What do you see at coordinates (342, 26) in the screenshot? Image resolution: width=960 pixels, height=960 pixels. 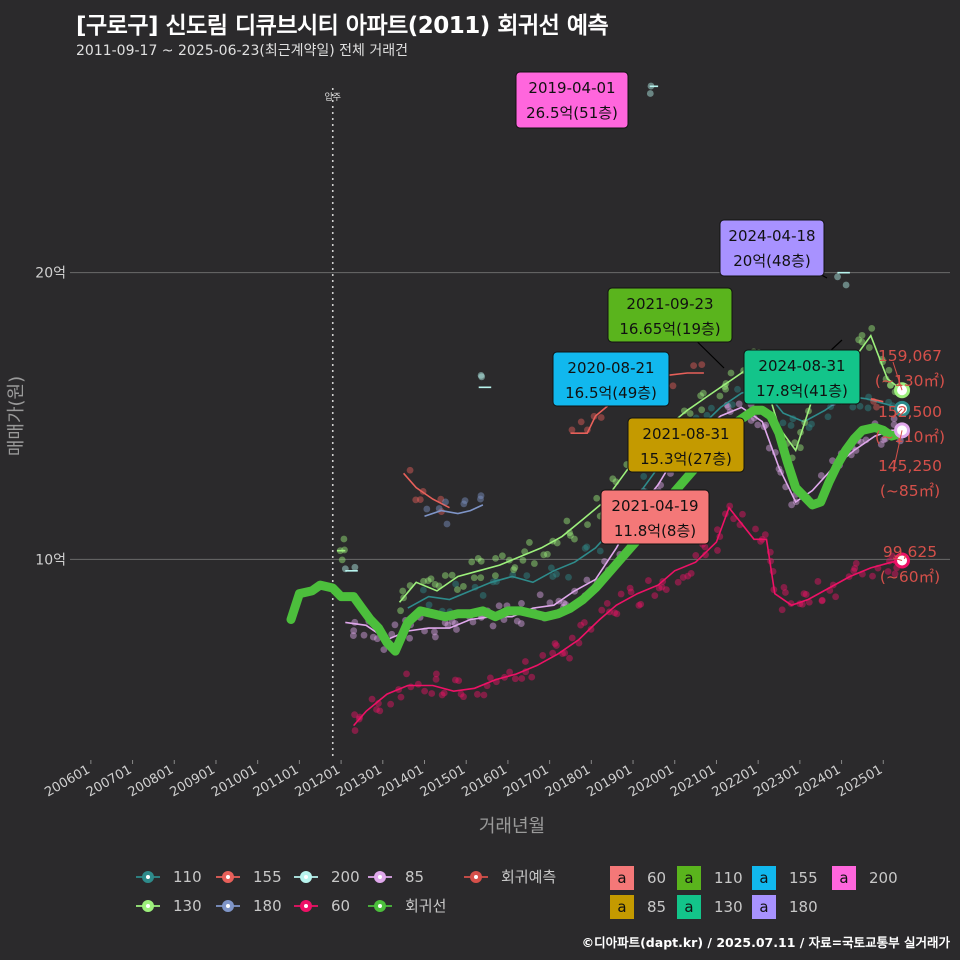 I see `chart-title: [구로구] 신도림 디큐브시티 아파트(2011) 회귀선 예측` at bounding box center [342, 26].